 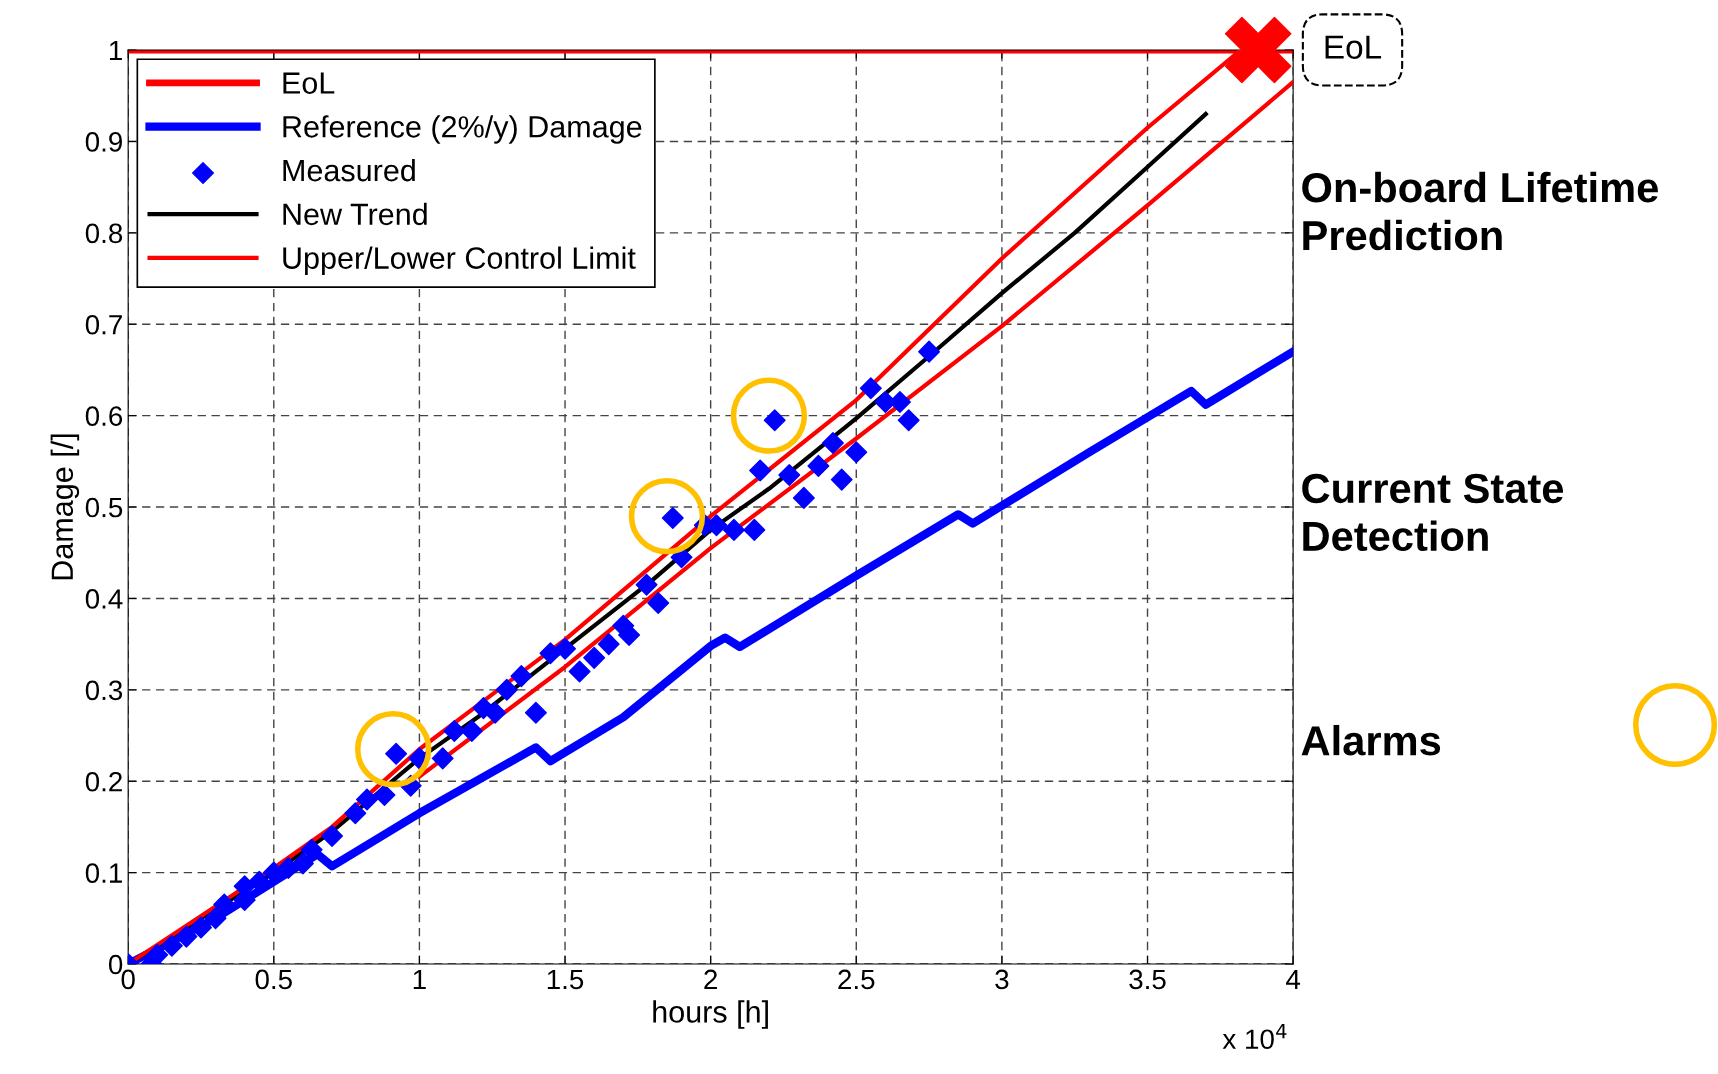 I want to click on x-tick-label: 4, so click(x=1293, y=979).